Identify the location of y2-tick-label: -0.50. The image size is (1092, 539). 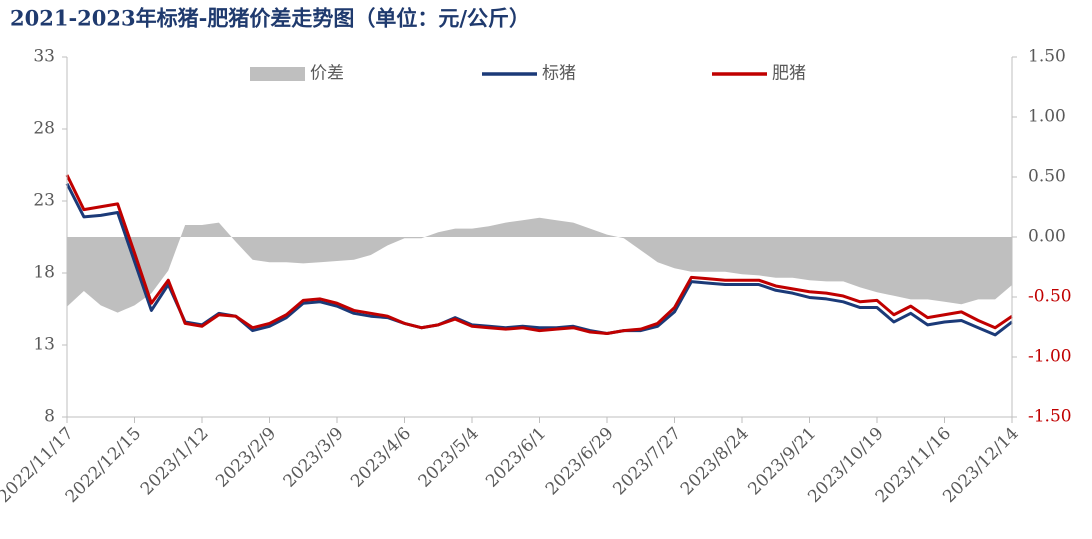
(1050, 297).